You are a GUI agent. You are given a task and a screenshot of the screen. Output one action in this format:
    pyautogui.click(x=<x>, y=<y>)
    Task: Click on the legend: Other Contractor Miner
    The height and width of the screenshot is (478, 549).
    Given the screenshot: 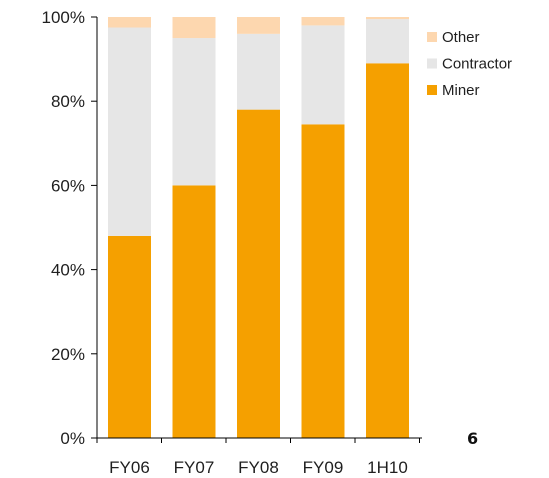 What is the action you would take?
    pyautogui.click(x=469, y=64)
    